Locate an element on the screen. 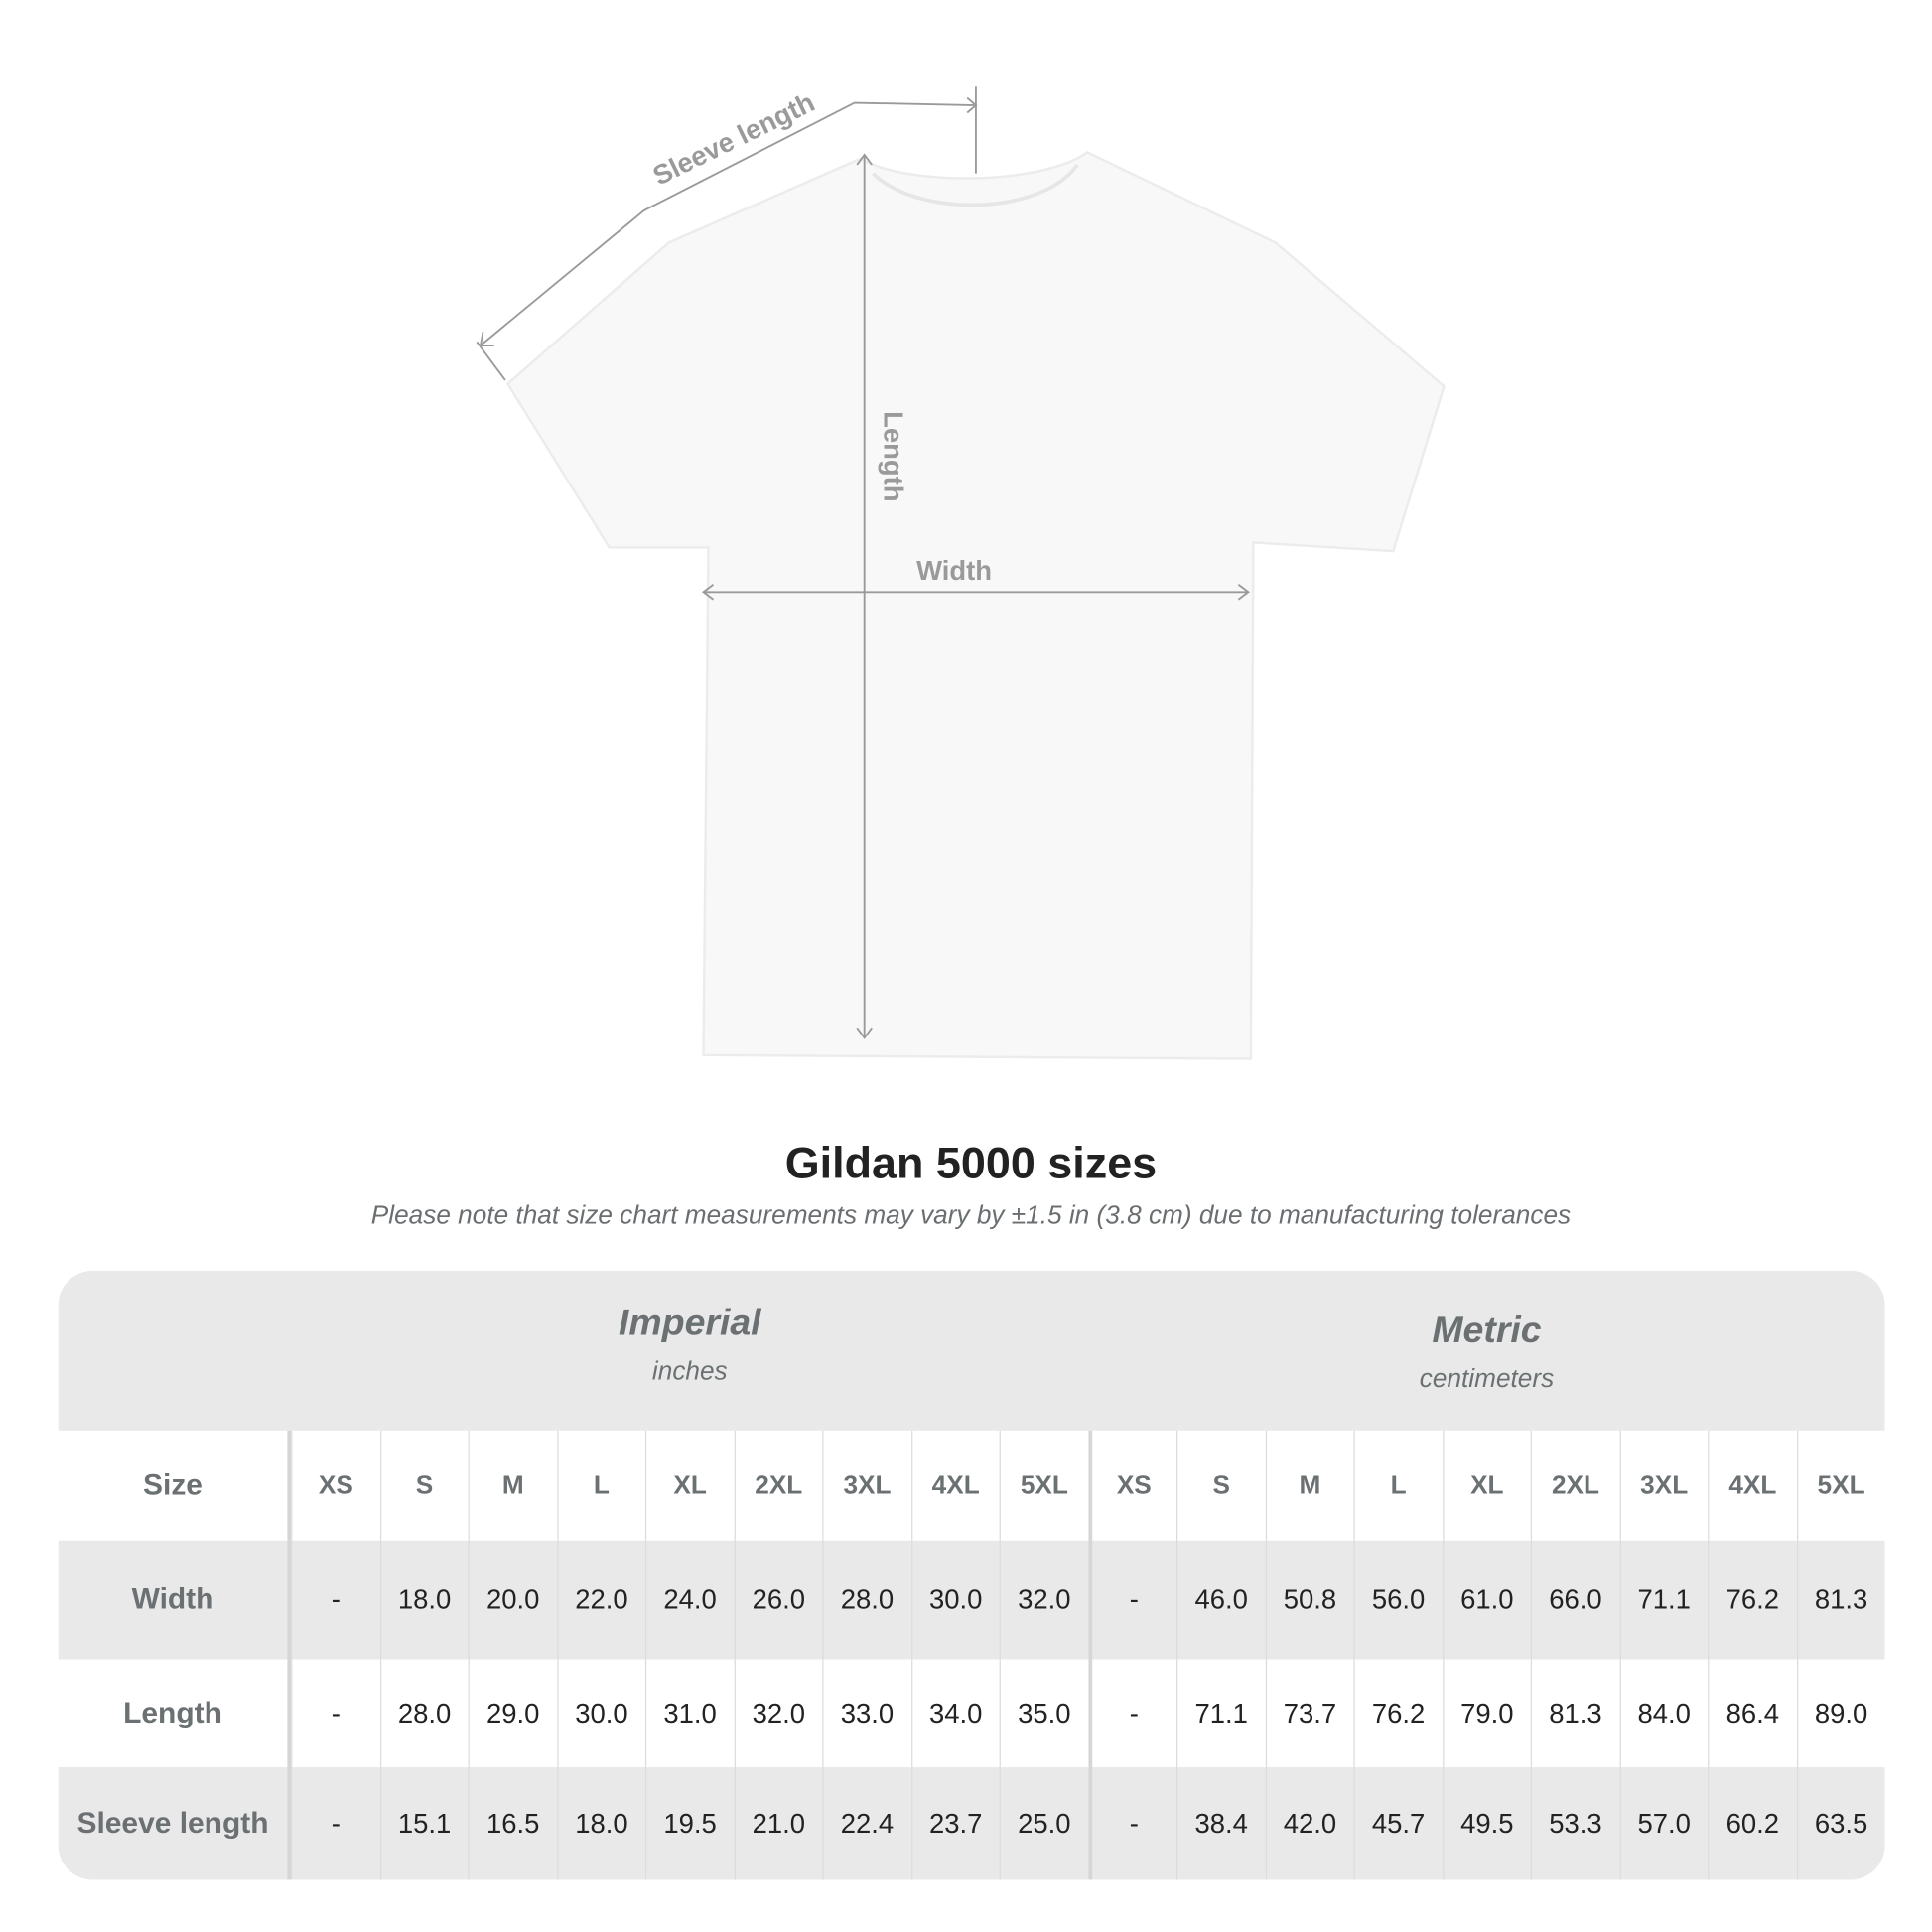  page-title: Gildan 5000 sizes is located at coordinates (971, 1162).